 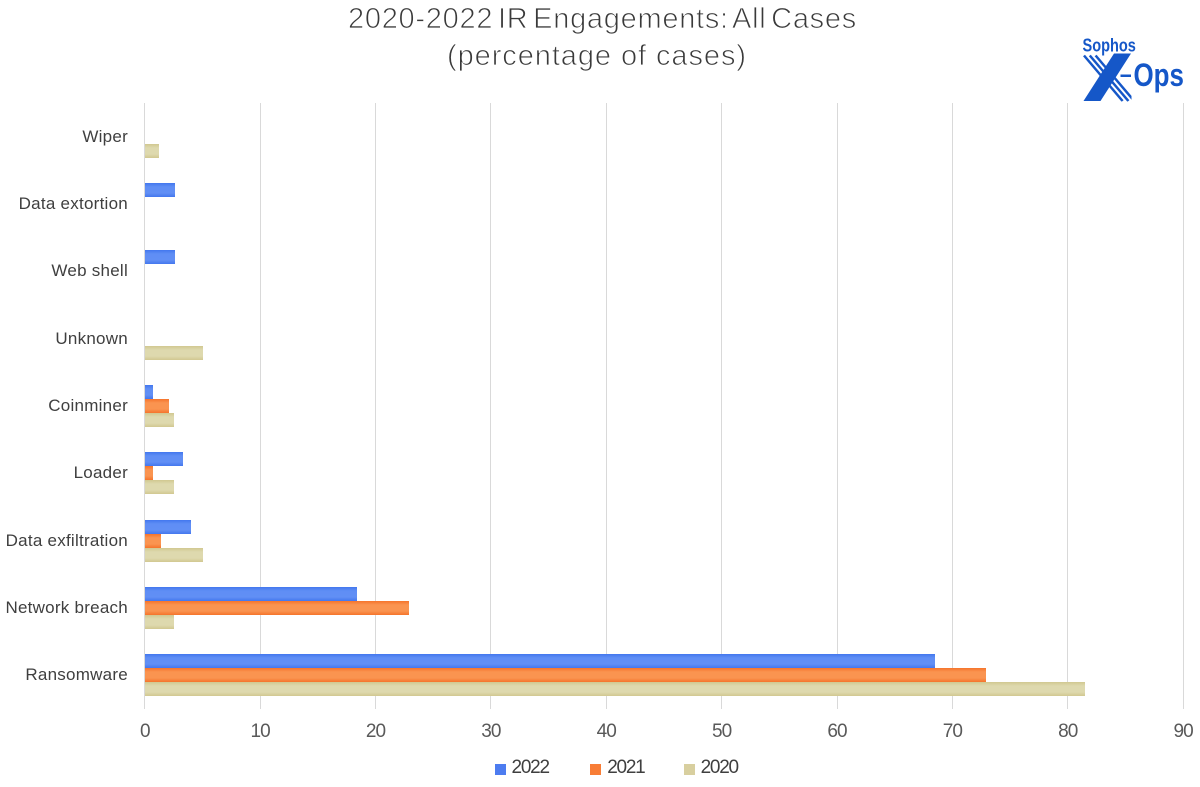 What do you see at coordinates (1158, 75) in the screenshot?
I see `svg-text: Ops` at bounding box center [1158, 75].